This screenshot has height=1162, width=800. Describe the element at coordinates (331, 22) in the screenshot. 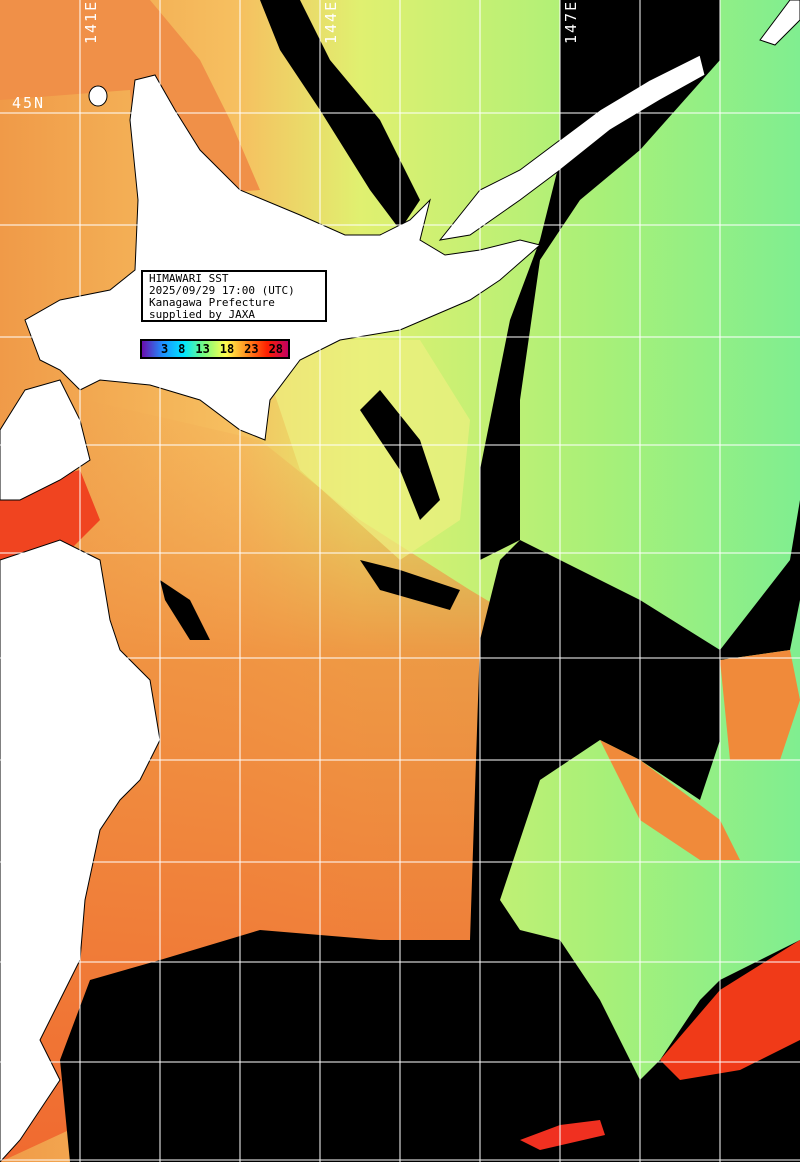

I see `lon-label-144e: 144E` at that location.